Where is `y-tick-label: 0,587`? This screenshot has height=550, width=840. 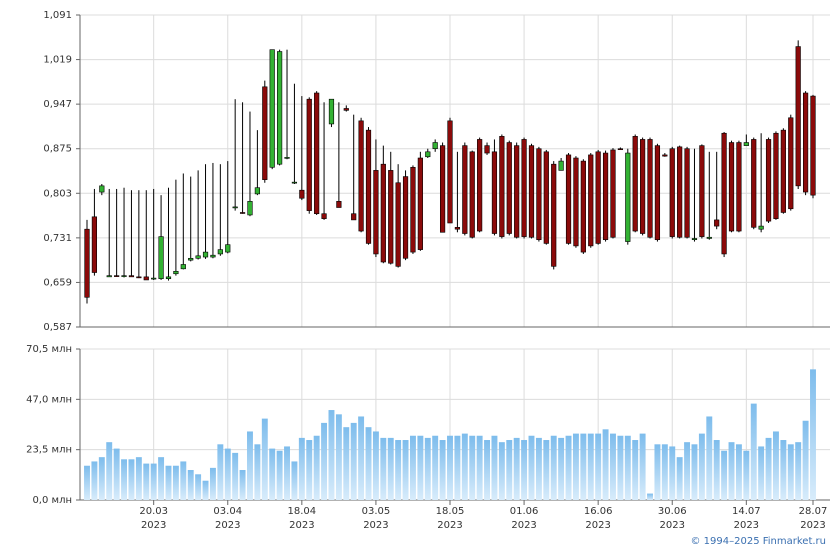
y-tick-label: 0,587 is located at coordinates (57, 327).